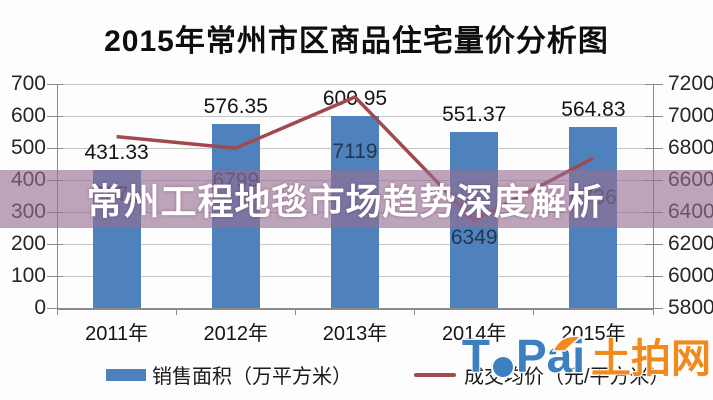  What do you see at coordinates (474, 114) in the screenshot?
I see `bar-value-label: 551.37` at bounding box center [474, 114].